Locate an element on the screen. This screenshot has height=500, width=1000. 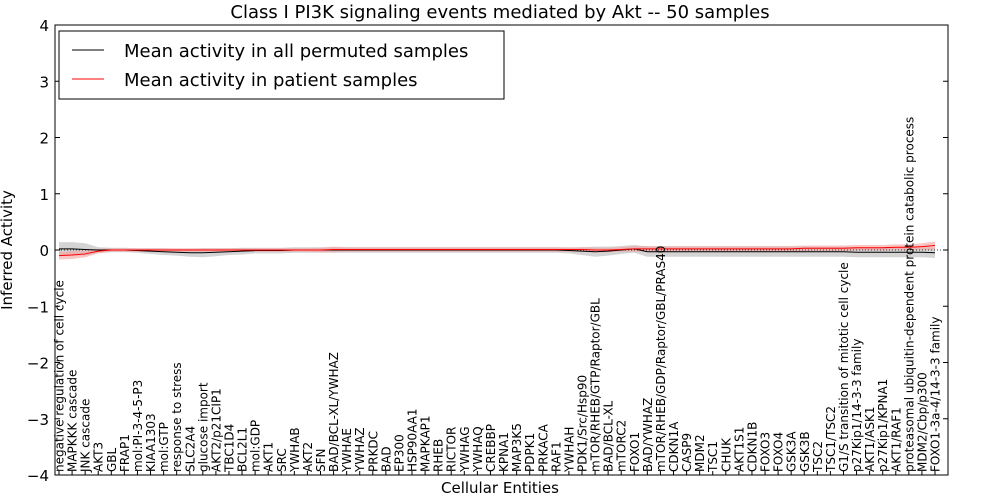
x-tick-label: AKT3 is located at coordinates (99, 457).